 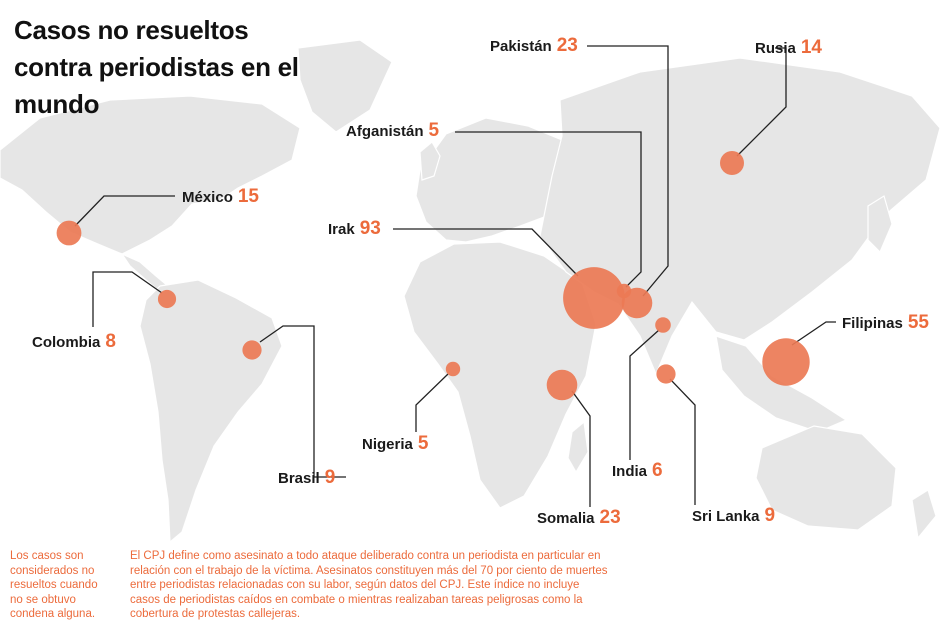 I want to click on label-afganistan: Afganistán 5, so click(x=392, y=131).